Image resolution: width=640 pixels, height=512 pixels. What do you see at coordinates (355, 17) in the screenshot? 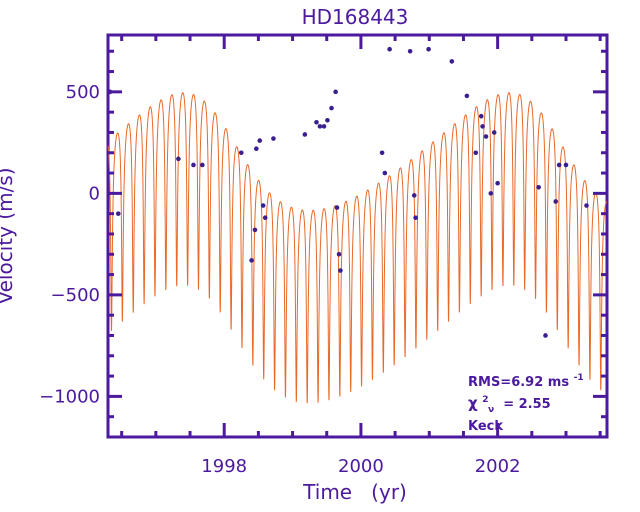
I see `chart-title: HD168443` at bounding box center [355, 17].